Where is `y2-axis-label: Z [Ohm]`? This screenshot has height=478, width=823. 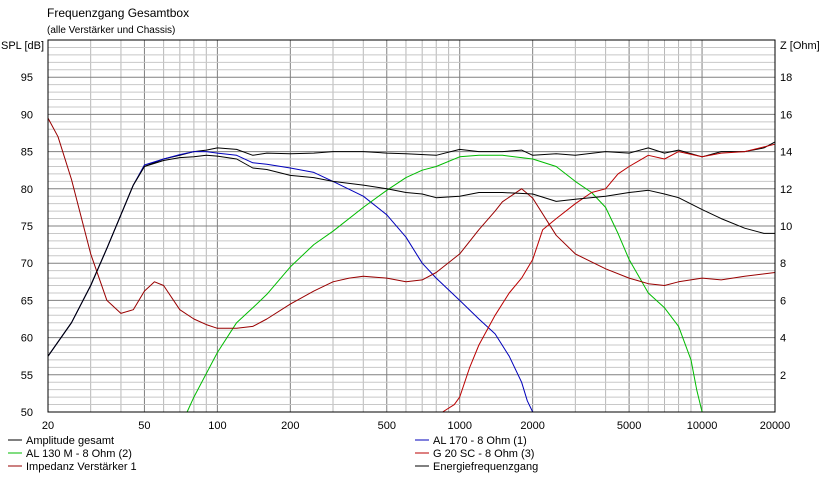 y2-axis-label: Z [Ohm] is located at coordinates (800, 46).